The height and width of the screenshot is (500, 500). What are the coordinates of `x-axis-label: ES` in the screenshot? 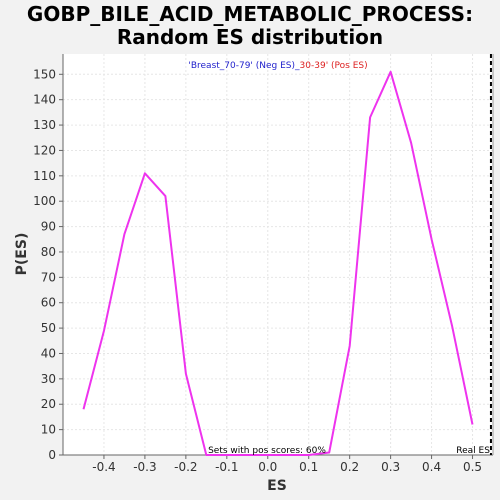 It's located at (277, 486).